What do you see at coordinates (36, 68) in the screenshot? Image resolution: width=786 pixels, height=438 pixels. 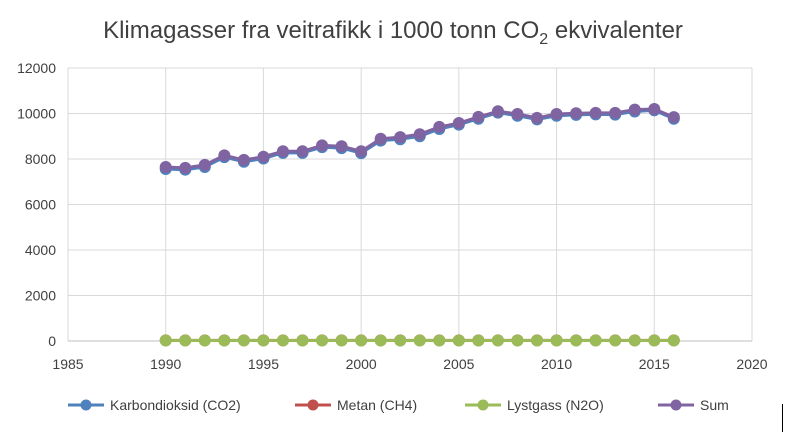 I see `y-tick-label: 12000` at bounding box center [36, 68].